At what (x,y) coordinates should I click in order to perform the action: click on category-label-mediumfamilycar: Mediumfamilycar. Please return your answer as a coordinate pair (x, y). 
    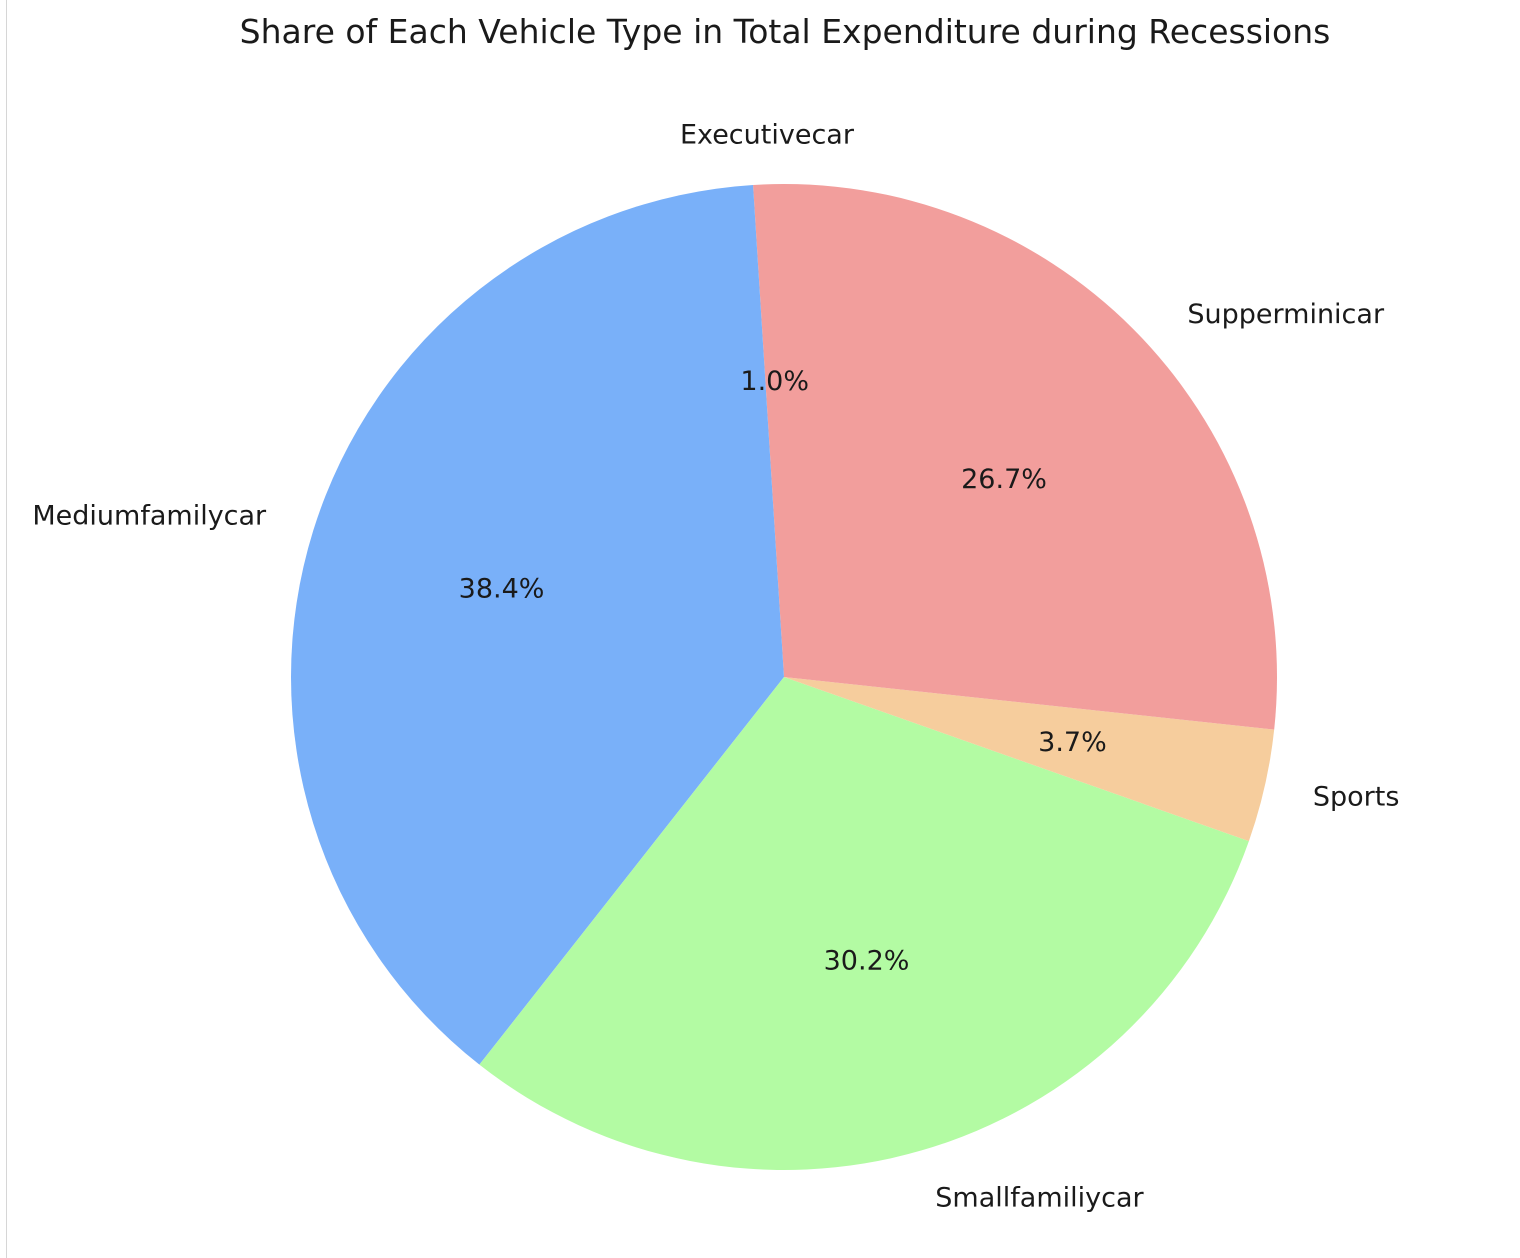
    Looking at the image, I should click on (149, 515).